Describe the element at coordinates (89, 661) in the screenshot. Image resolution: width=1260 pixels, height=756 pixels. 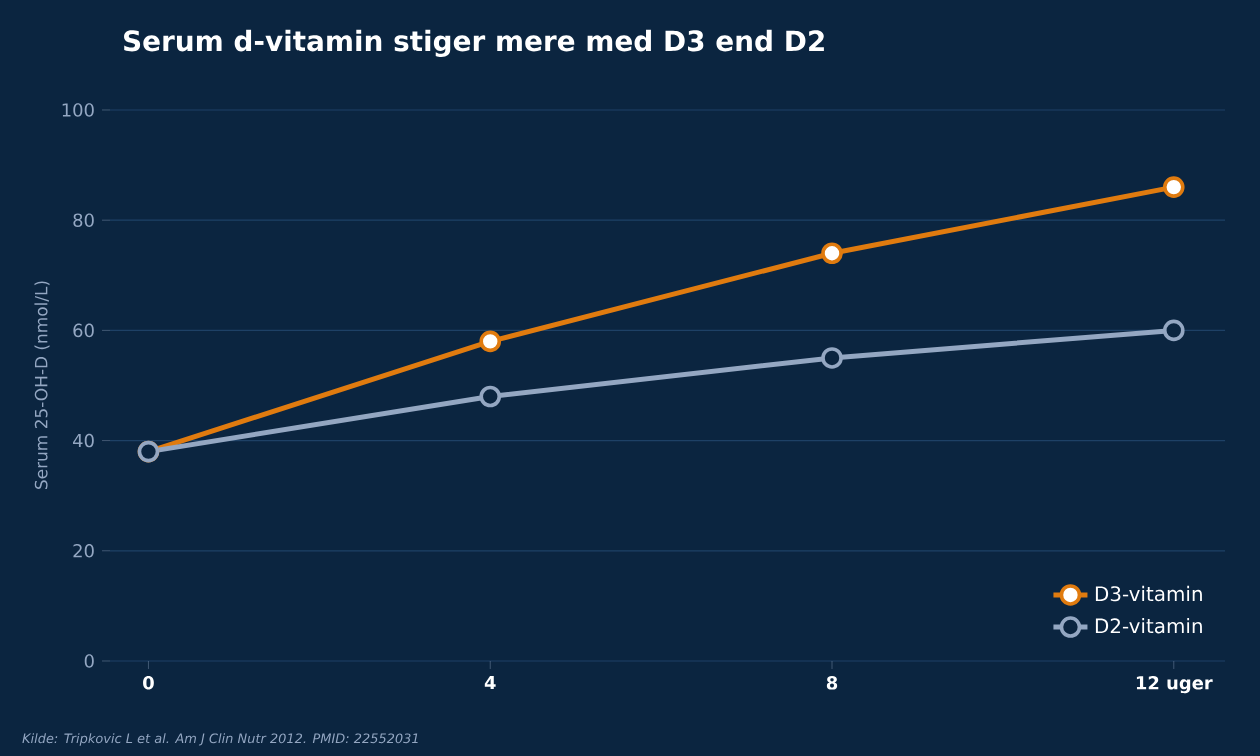
I see `y-tick-label: 0` at that location.